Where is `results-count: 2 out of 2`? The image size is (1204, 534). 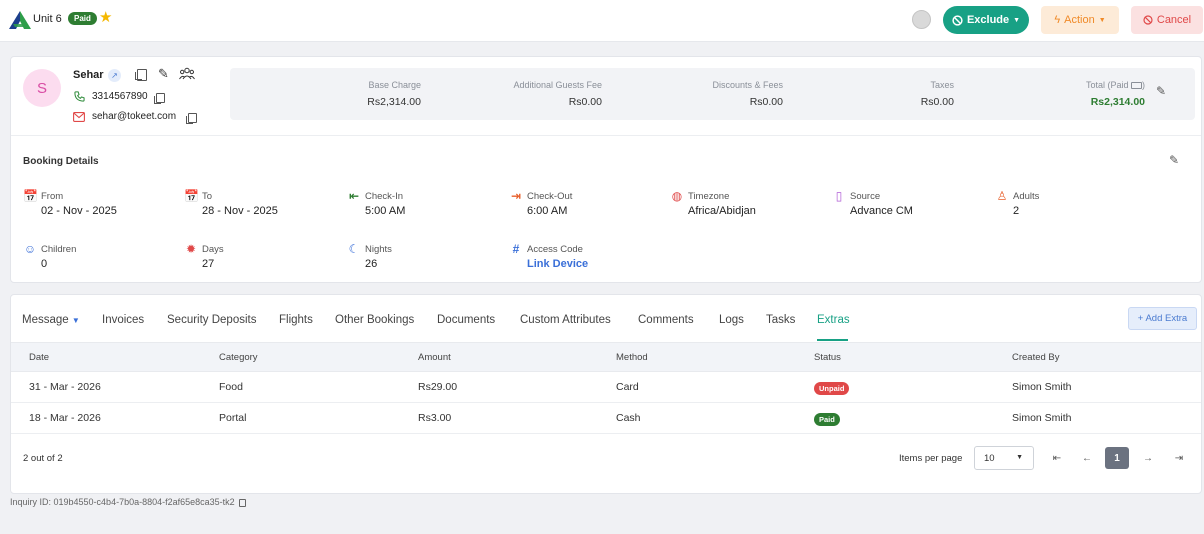 results-count: 2 out of 2 is located at coordinates (43, 458).